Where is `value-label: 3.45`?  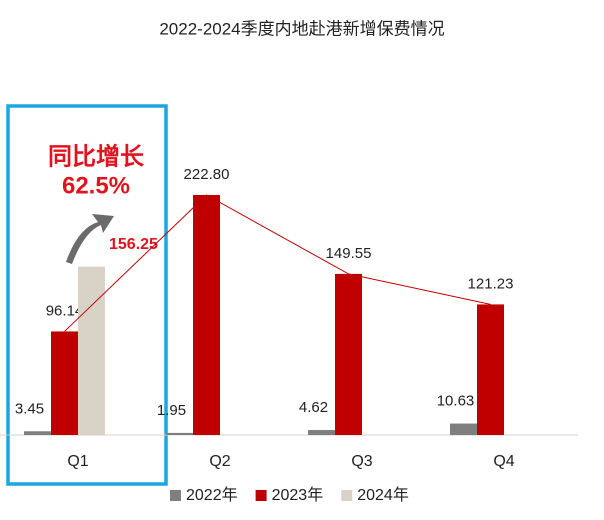 value-label: 3.45 is located at coordinates (29, 408).